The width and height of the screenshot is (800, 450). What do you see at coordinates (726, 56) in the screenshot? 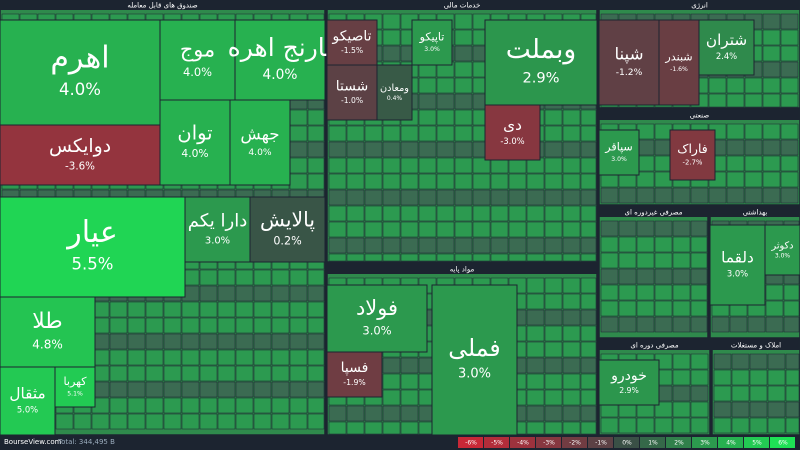
I see `stock-change: 2.4%` at bounding box center [726, 56].